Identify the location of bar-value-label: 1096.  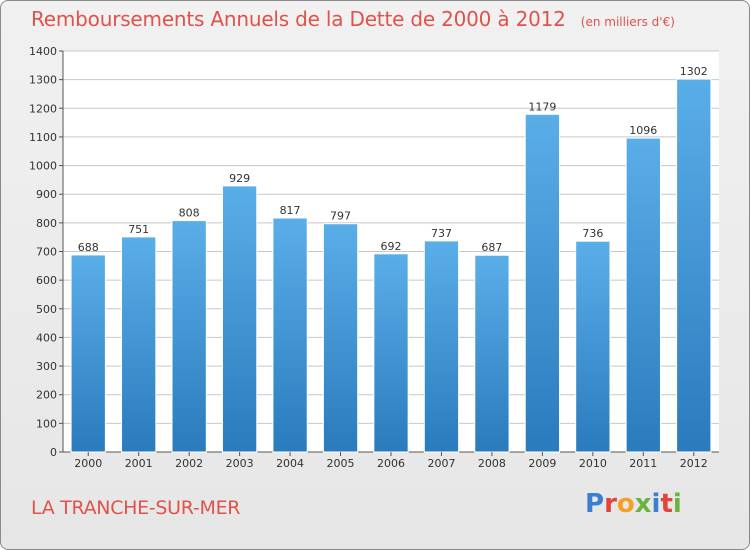
(643, 130).